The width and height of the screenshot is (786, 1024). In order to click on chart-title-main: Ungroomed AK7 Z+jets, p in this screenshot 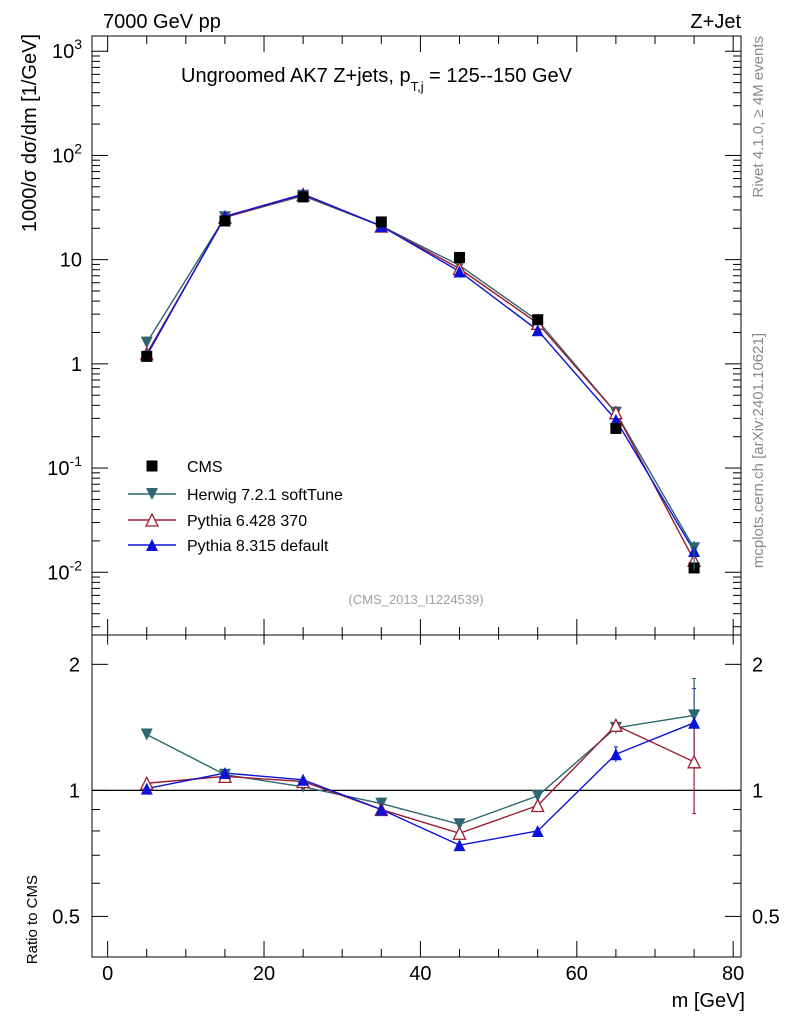, I will do `click(296, 76)`.